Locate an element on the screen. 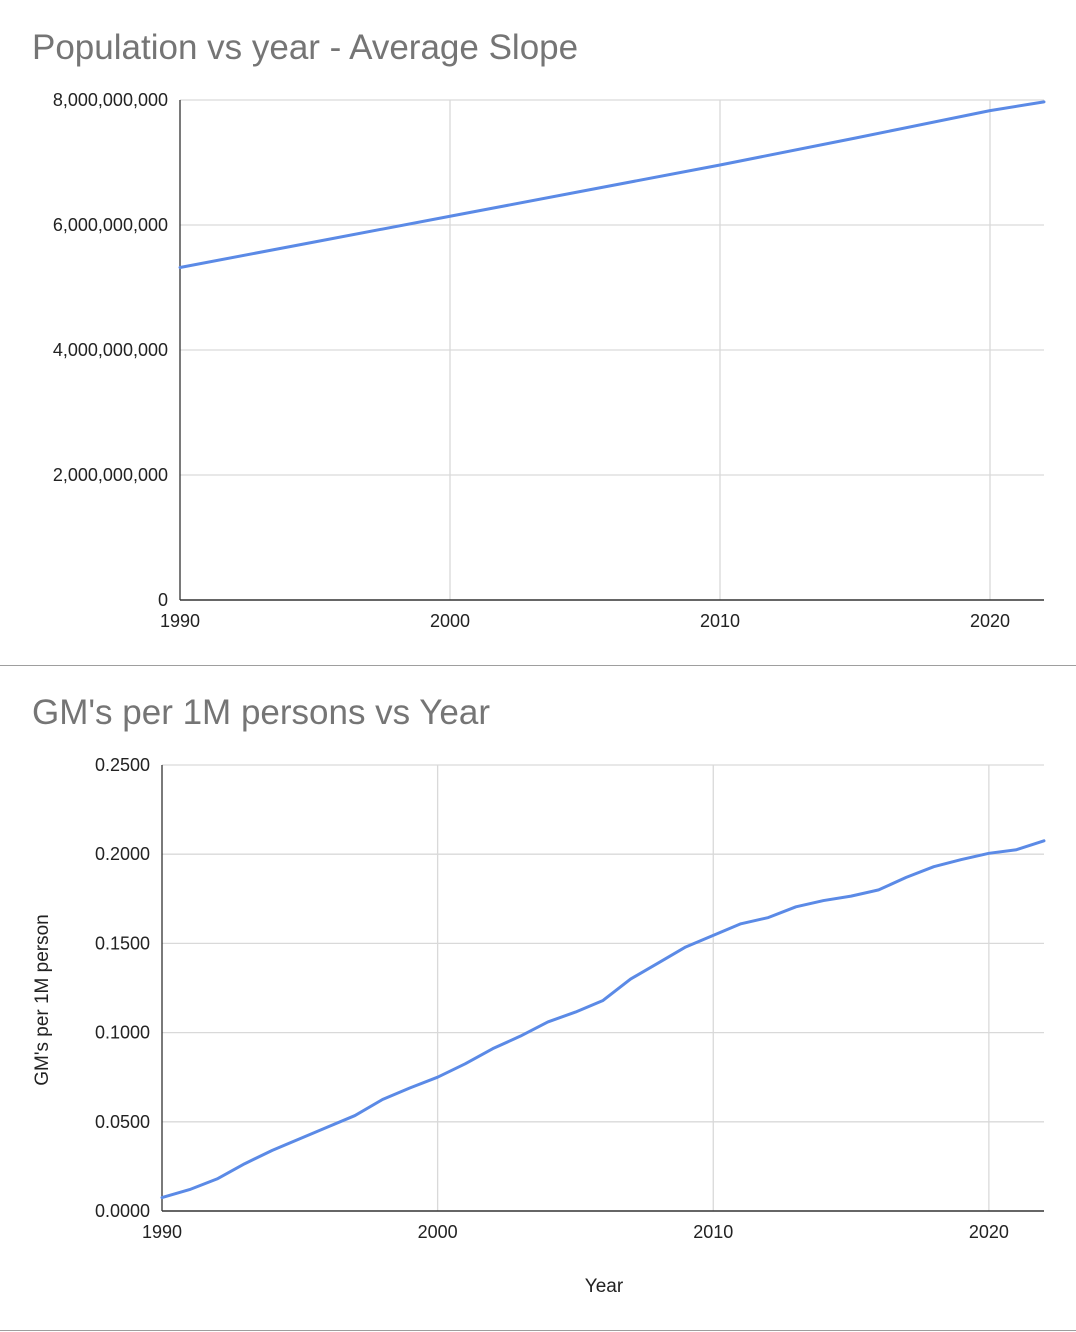  y-tick-label: 0.2000 is located at coordinates (122, 854).